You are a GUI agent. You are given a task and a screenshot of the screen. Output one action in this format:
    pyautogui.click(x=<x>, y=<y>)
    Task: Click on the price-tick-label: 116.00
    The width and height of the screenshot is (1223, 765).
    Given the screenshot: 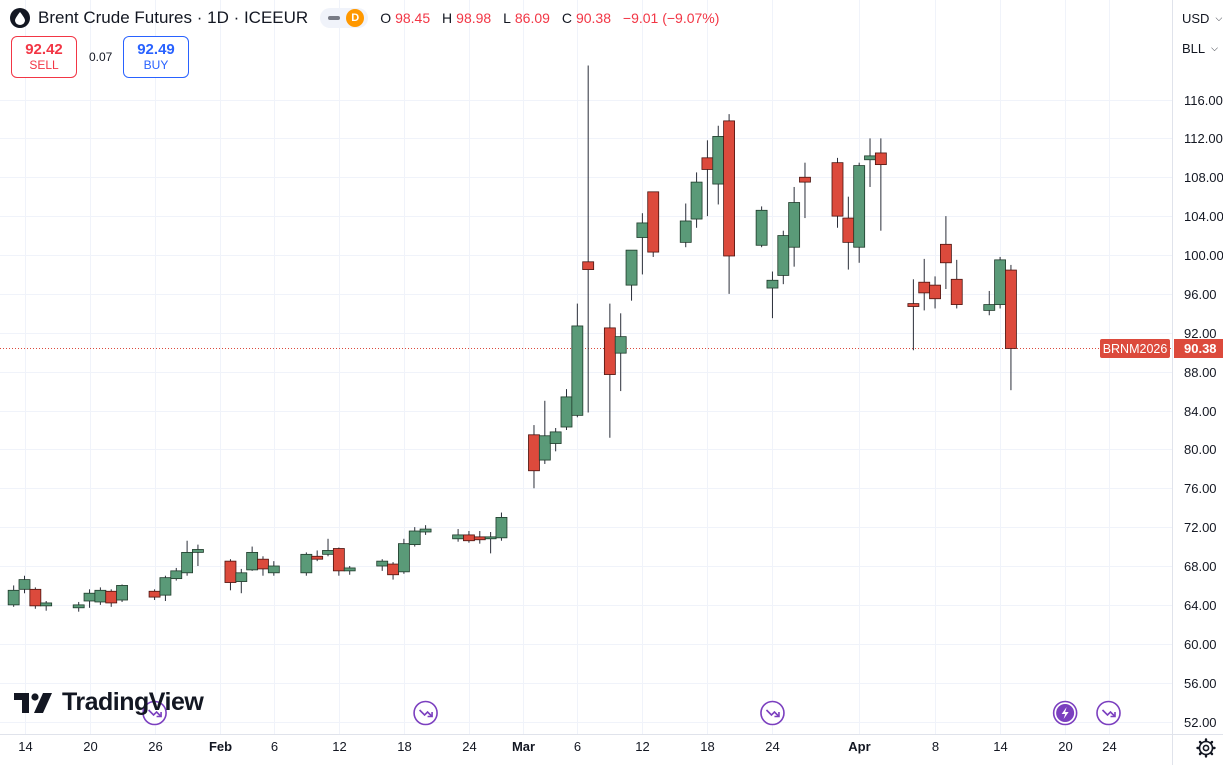 What is the action you would take?
    pyautogui.click(x=1203, y=100)
    